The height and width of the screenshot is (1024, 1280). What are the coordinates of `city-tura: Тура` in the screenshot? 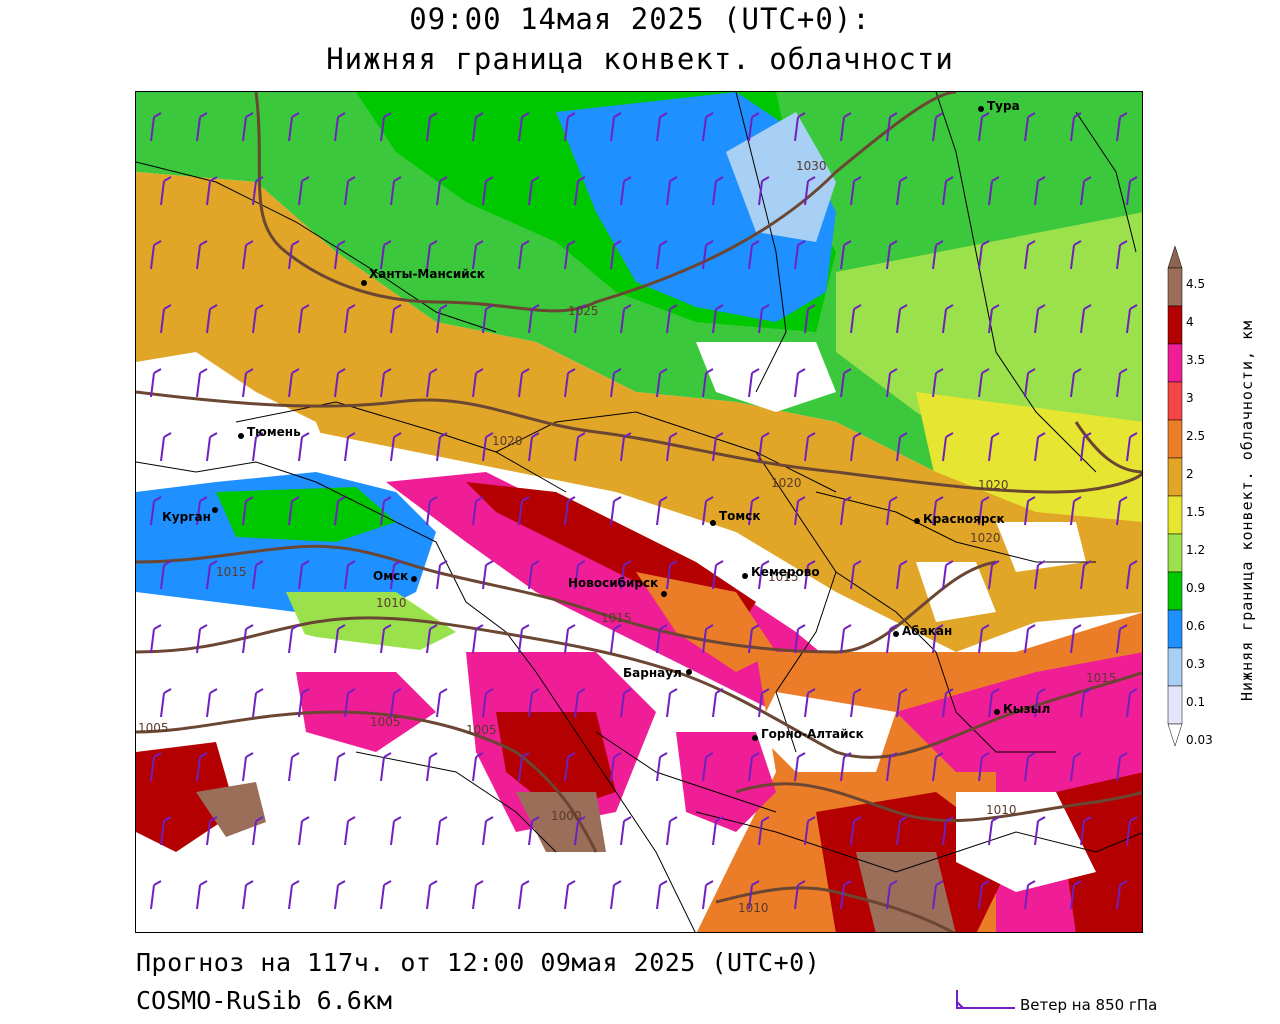 It's located at (999, 106).